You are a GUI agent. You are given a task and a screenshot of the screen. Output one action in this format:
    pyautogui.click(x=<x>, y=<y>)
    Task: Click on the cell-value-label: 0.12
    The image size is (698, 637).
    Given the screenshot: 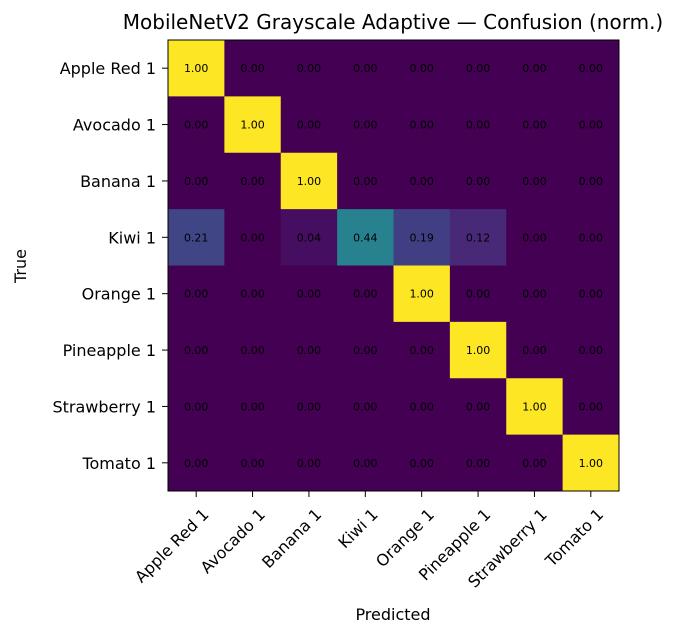 What is the action you would take?
    pyautogui.click(x=478, y=237)
    